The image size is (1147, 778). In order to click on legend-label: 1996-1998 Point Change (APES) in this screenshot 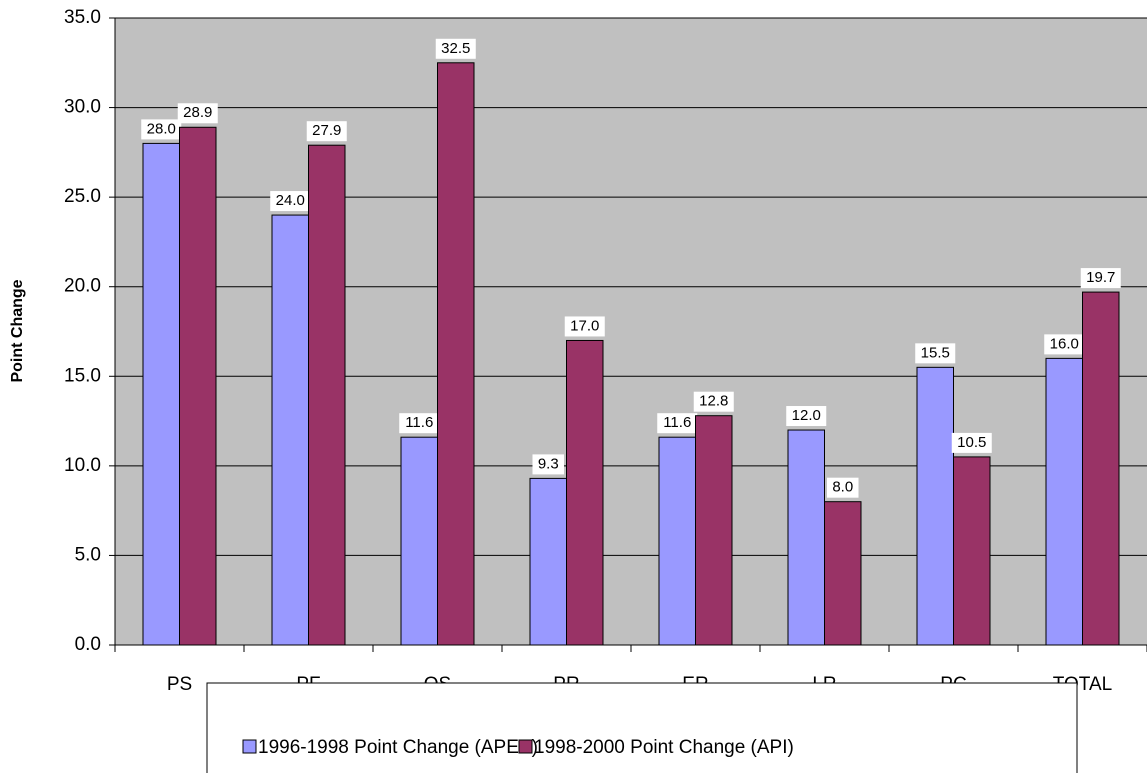, I will do `click(398, 747)`.